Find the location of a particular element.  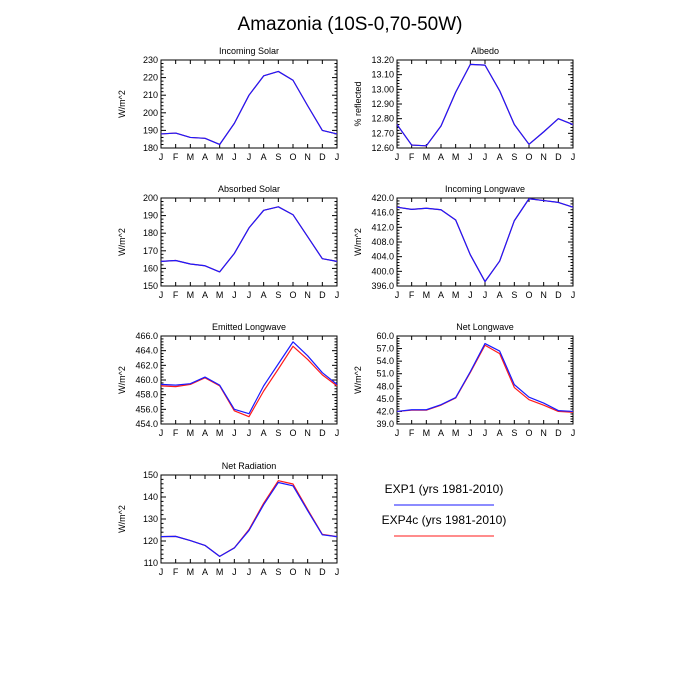

y-tick-label: 140 is located at coordinates (150, 497).